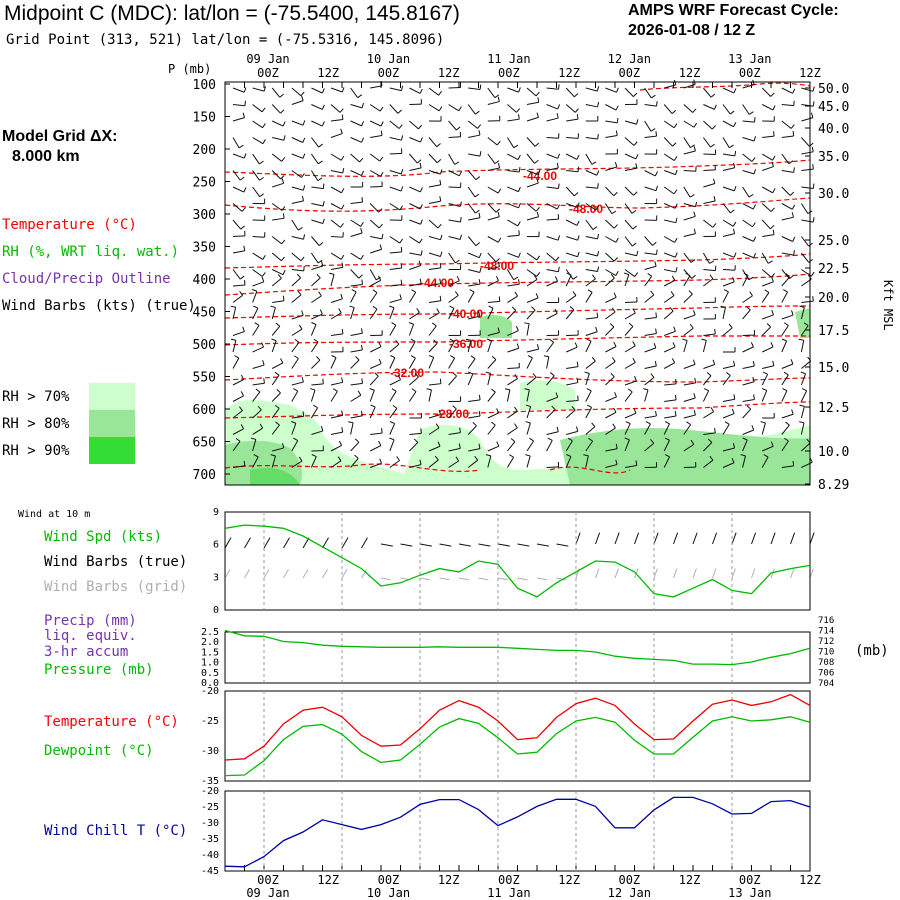 This screenshot has height=900, width=900. Describe the element at coordinates (629, 880) in the screenshot. I see `time-label-bottom: 00Z` at that location.